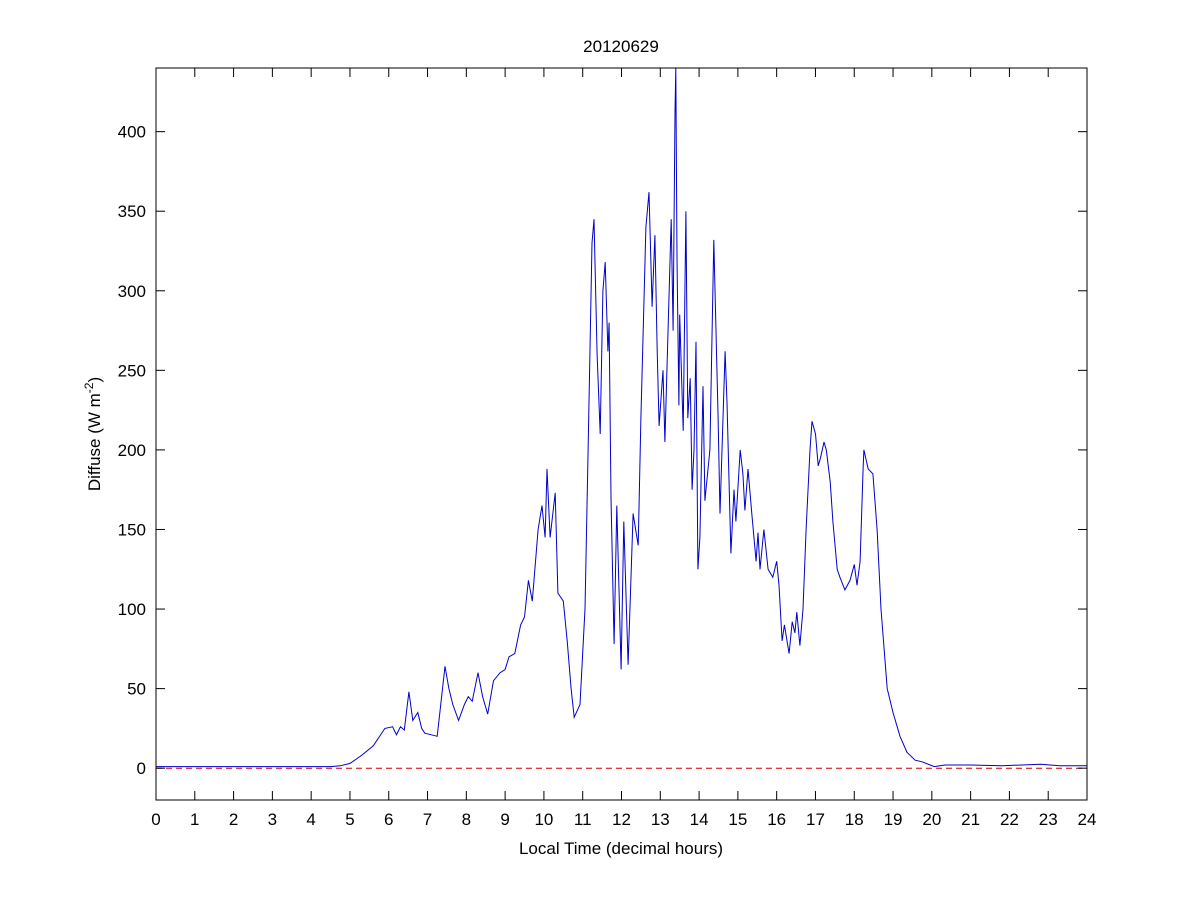 This screenshot has width=1201, height=900. I want to click on x-tick-label: 5, so click(349, 819).